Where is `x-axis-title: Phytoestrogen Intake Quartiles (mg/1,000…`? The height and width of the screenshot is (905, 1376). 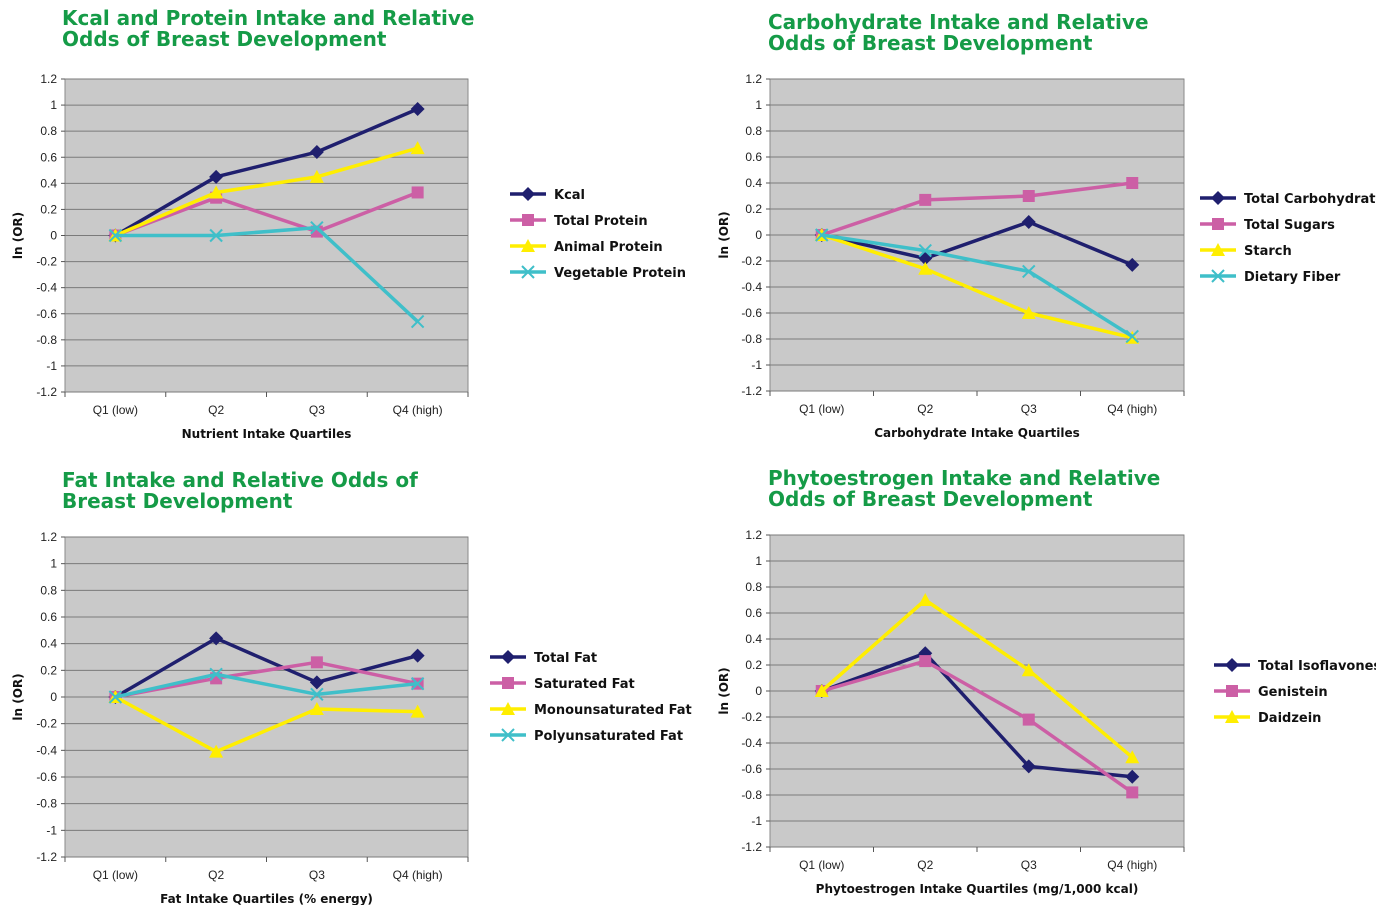 x-axis-title: Phytoestrogen Intake Quartiles (mg/1,000… is located at coordinates (977, 889).